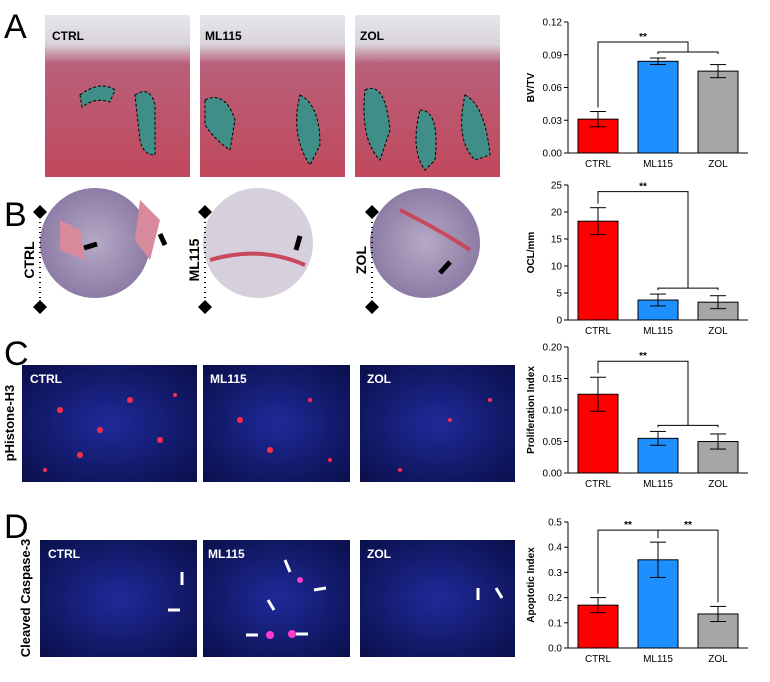 The image size is (770, 682). I want to click on y-axis-label: OCL/mm, so click(531, 253).